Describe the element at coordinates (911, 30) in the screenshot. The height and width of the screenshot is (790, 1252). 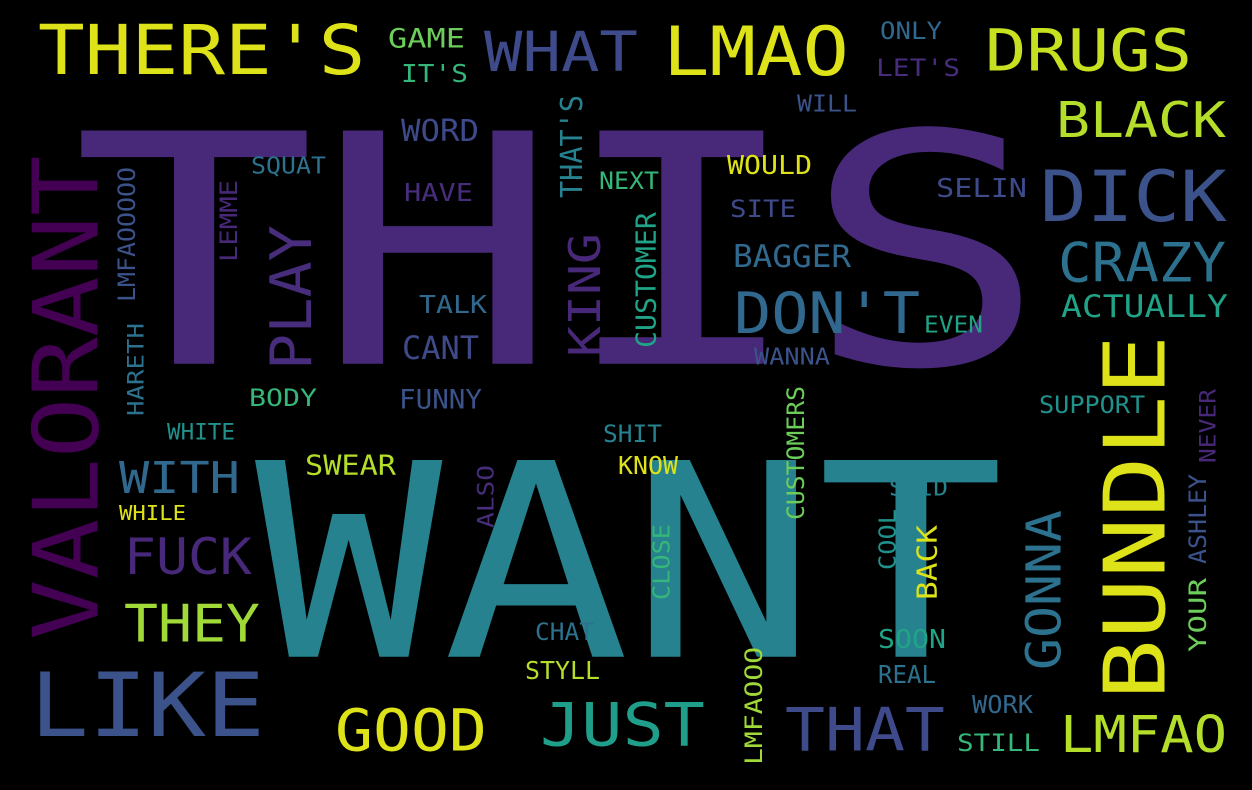
I see `word-only: ONLY` at that location.